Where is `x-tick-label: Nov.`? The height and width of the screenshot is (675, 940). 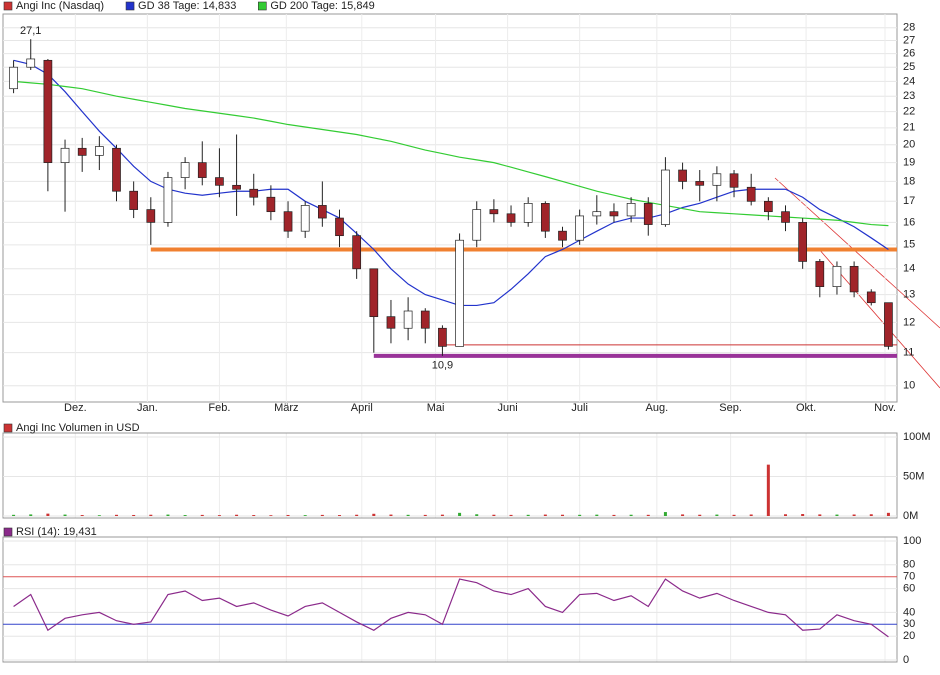
x-tick-label: Nov. is located at coordinates (885, 408).